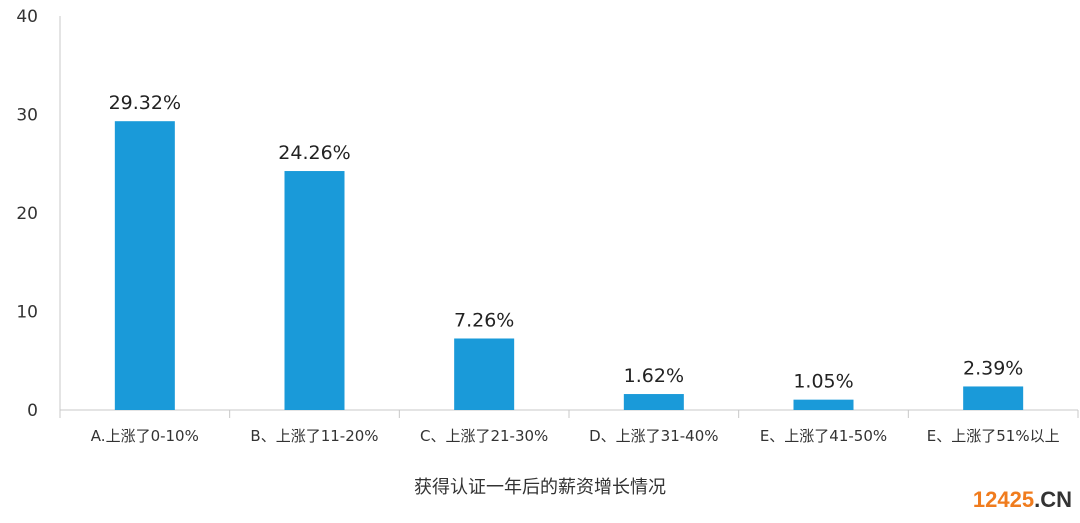 The width and height of the screenshot is (1080, 523). What do you see at coordinates (823, 436) in the screenshot?
I see `x-tick-label: E、上涨了41-50%` at bounding box center [823, 436].